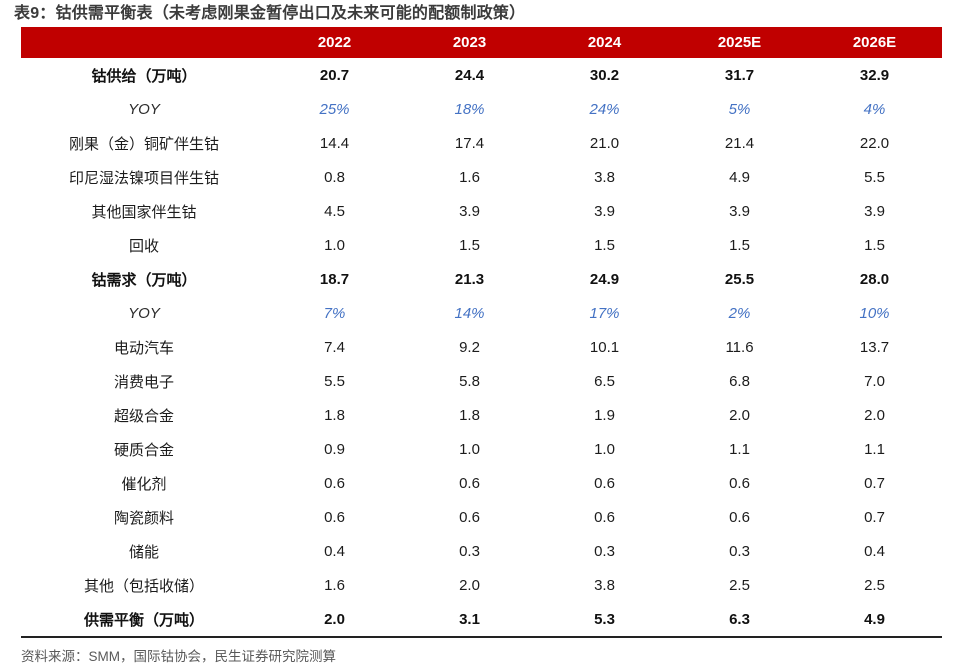  I want to click on table-row: 钴需求（万吨） 18.7 21.3 24.9 25.5 28.0, so click(481, 279).